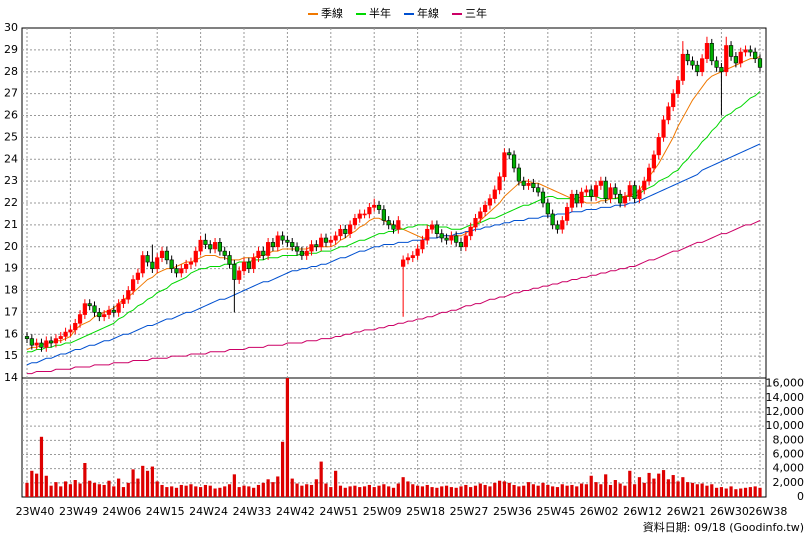 The height and width of the screenshot is (540, 808). Describe the element at coordinates (476, 13) in the screenshot. I see `legend-label: 三年` at that location.